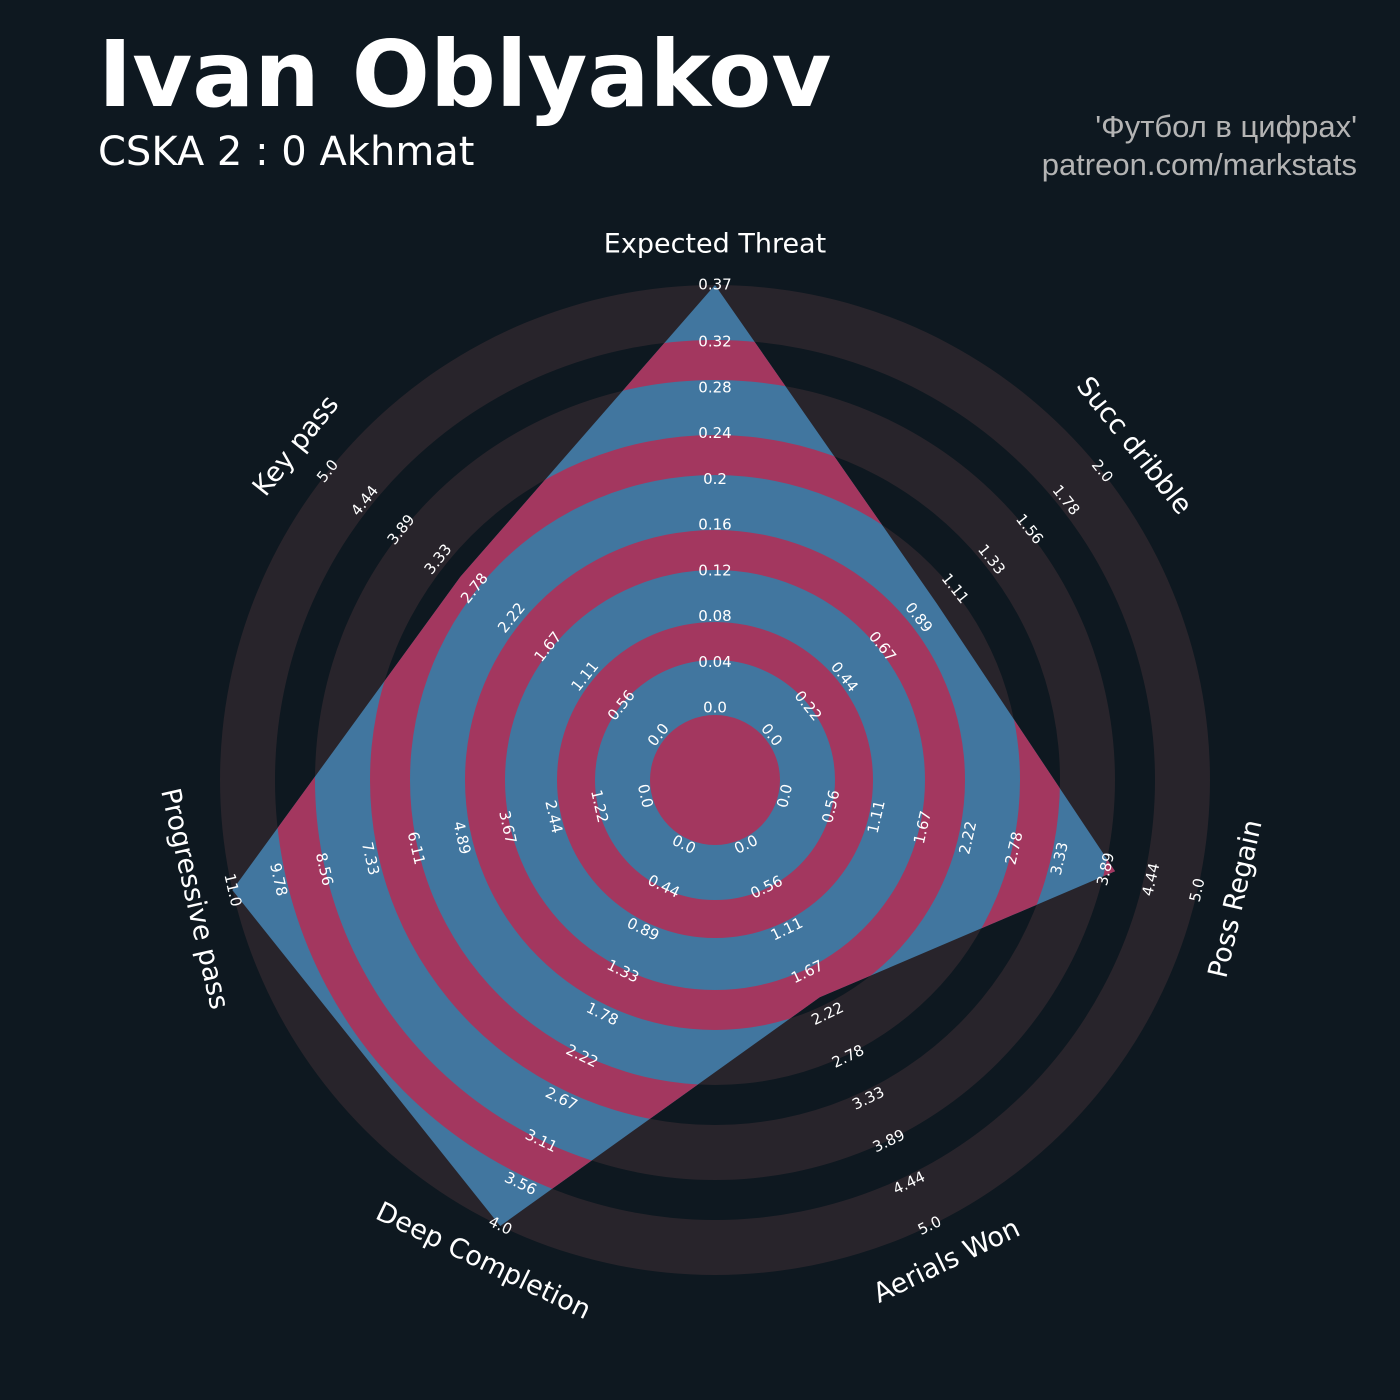  What do you see at coordinates (1226, 126) in the screenshot?
I see `credit: 'Футбол в цифрах'` at bounding box center [1226, 126].